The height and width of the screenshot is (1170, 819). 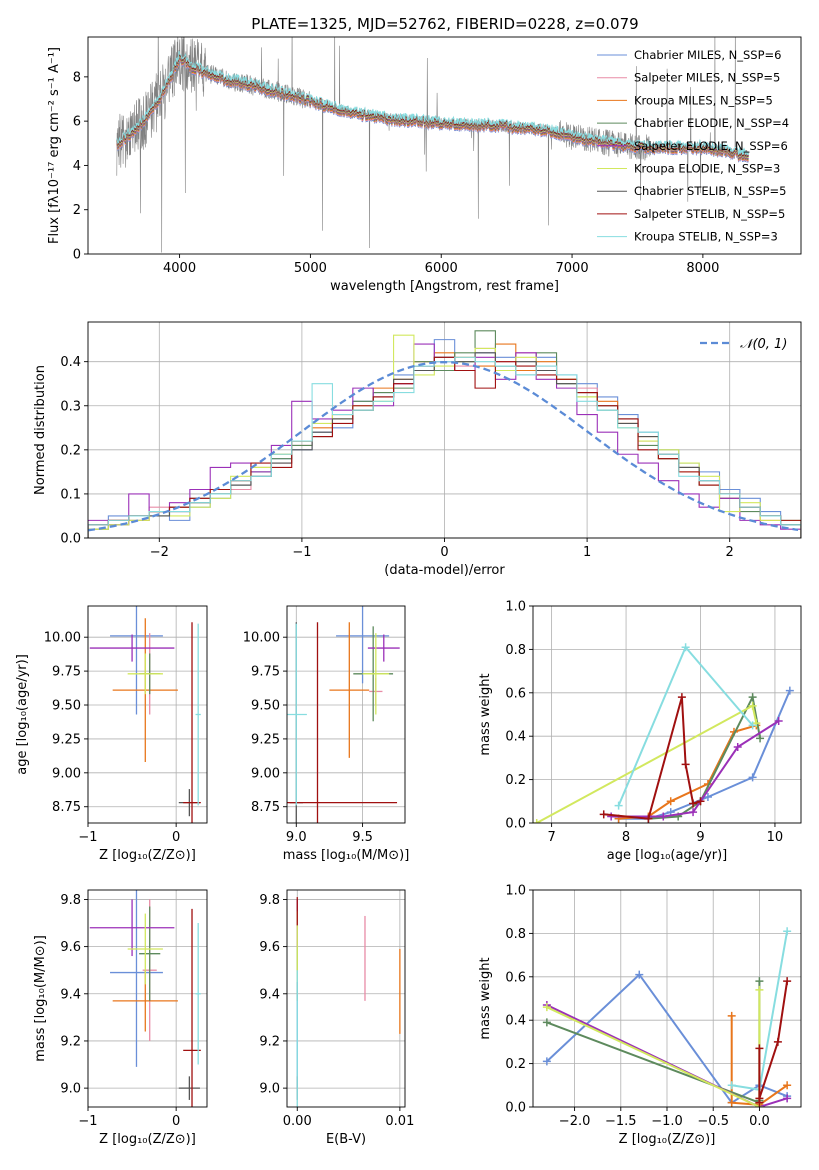 I want to click on legend-label: Salpeter ELODIE, N_SSP=6, so click(x=711, y=146).